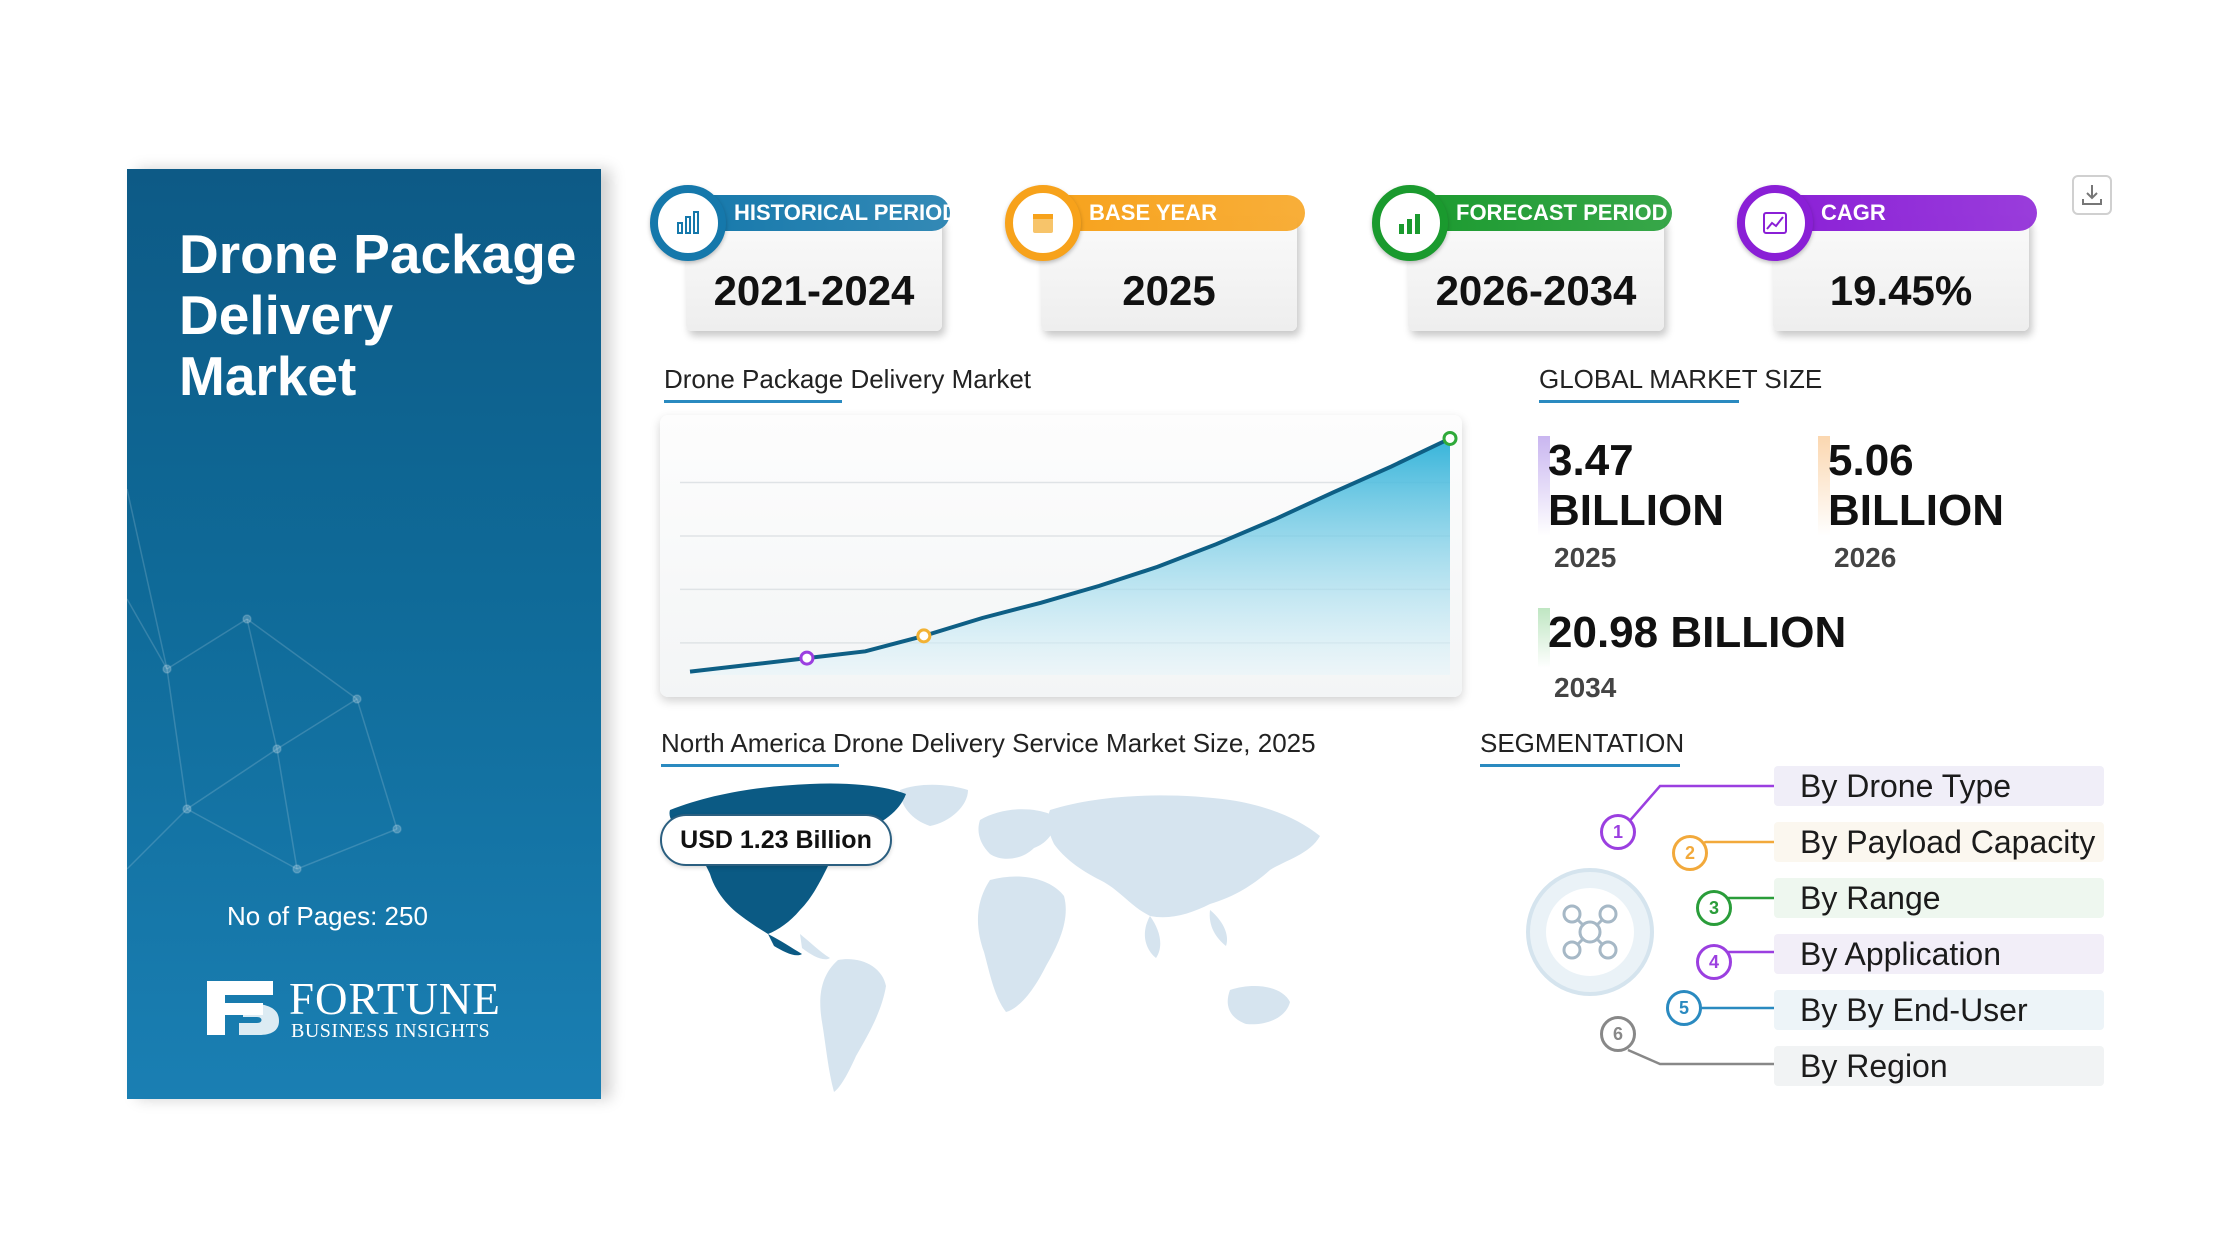 The width and height of the screenshot is (2240, 1260). What do you see at coordinates (264, 681) in the screenshot?
I see `network-pattern-icon` at bounding box center [264, 681].